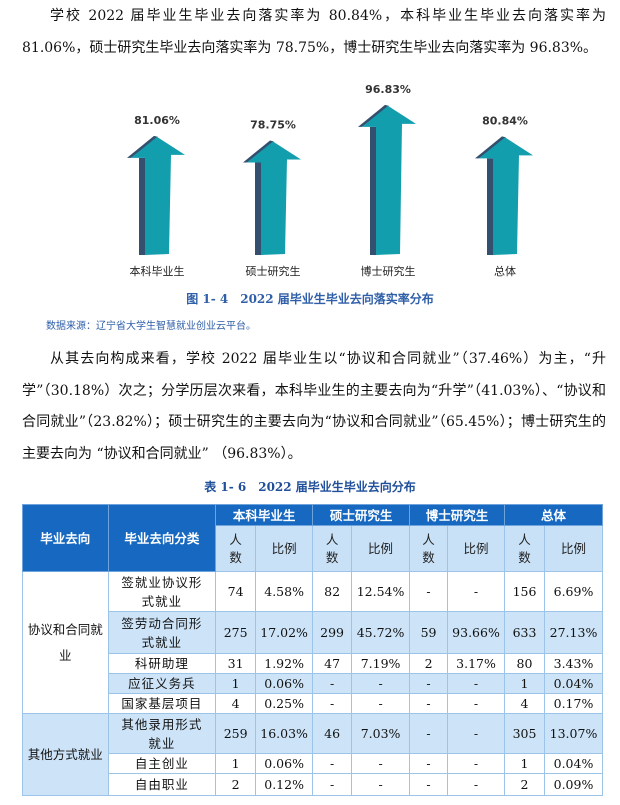 This screenshot has height=805, width=620. Describe the element at coordinates (573, 784) in the screenshot. I see `ratio-cell: 0.09%` at that location.